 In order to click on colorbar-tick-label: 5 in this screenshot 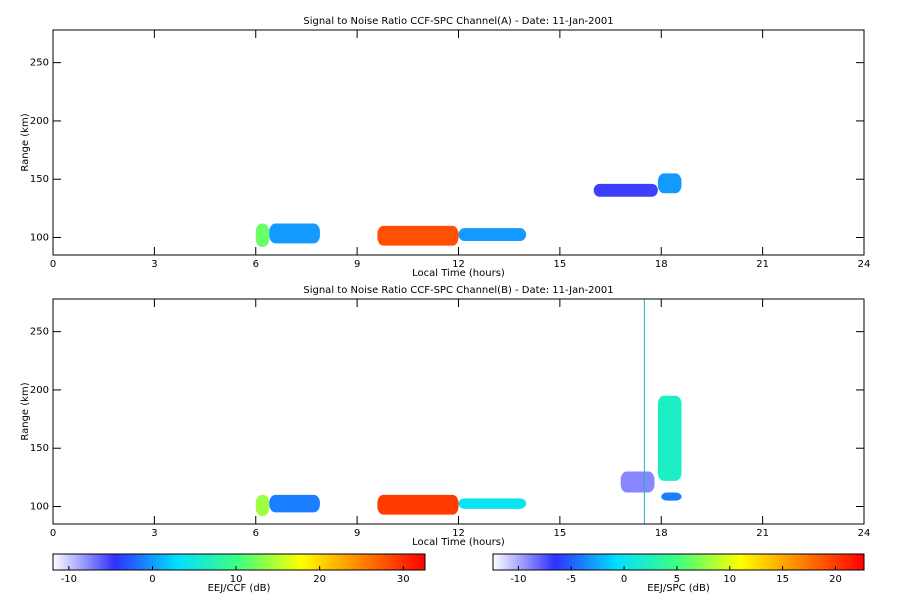, I will do `click(677, 579)`.